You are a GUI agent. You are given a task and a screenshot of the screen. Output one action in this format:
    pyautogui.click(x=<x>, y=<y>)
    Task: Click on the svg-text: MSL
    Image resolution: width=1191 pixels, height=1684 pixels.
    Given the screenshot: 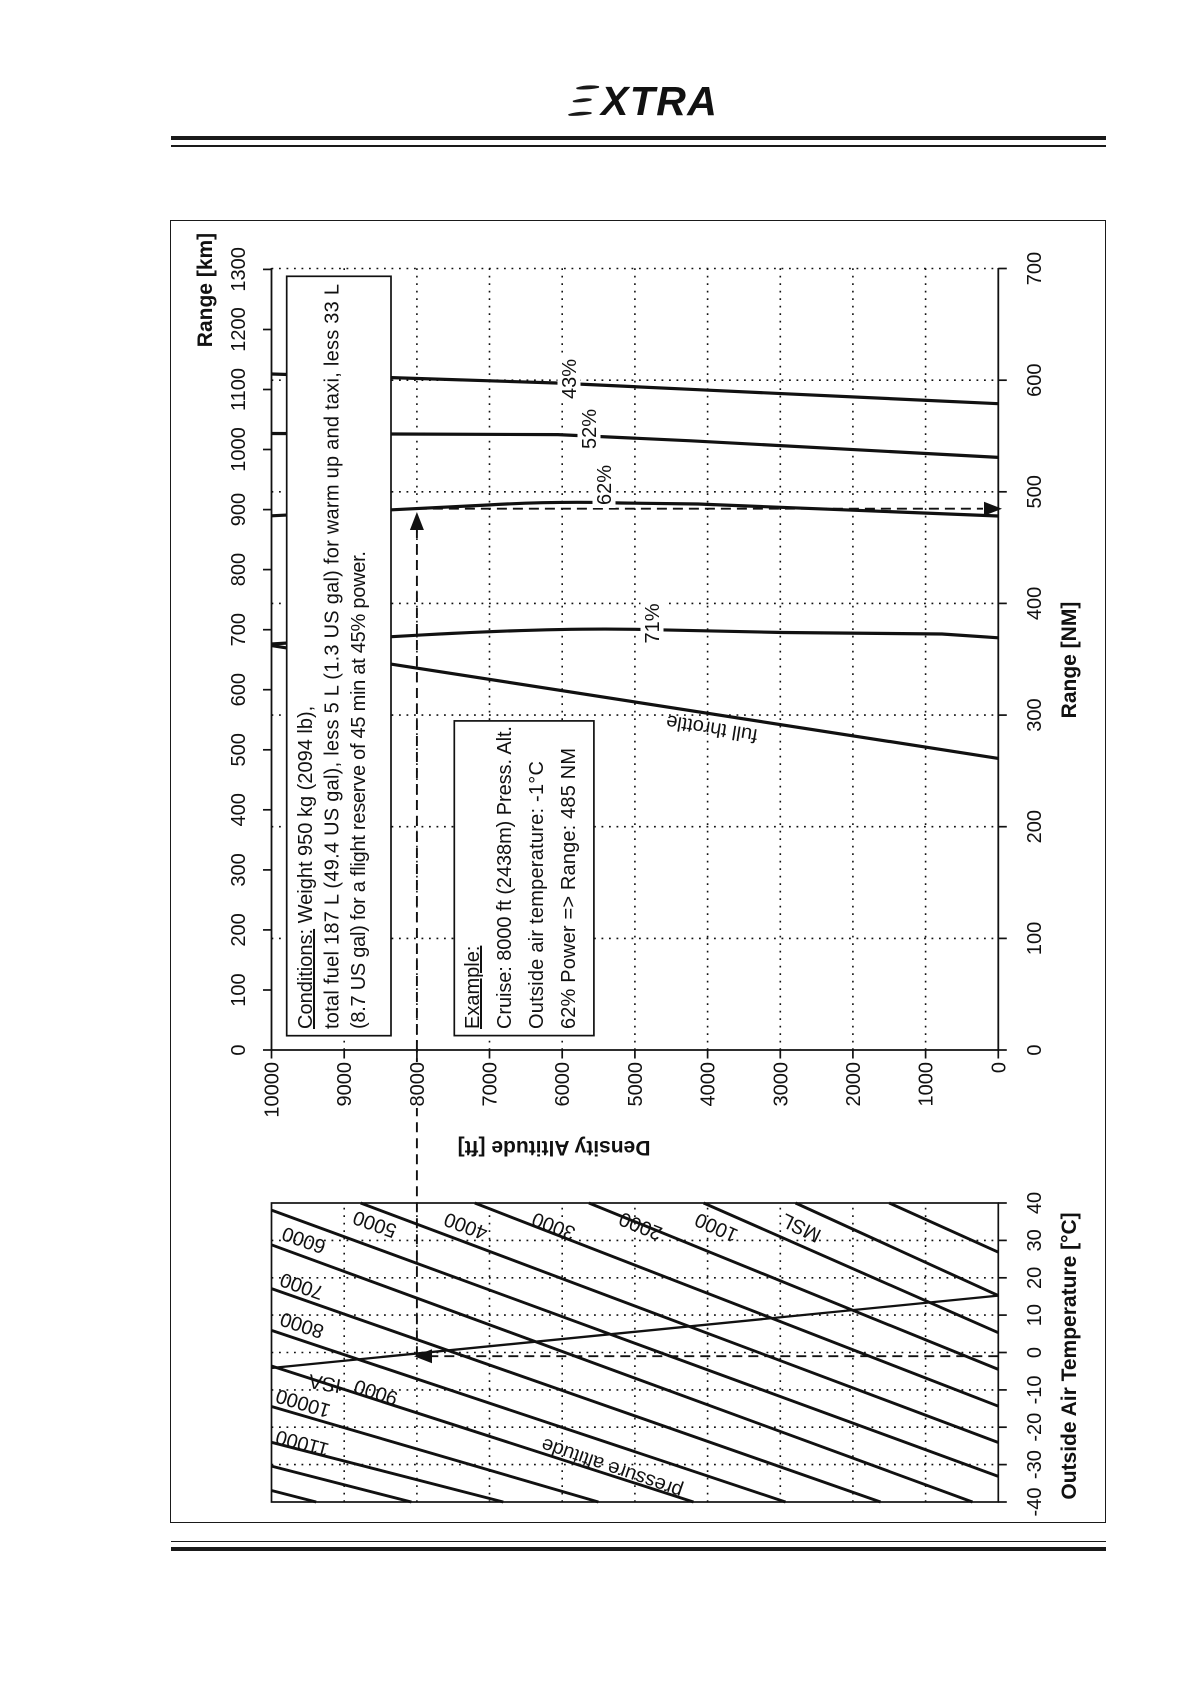 What is the action you would take?
    pyautogui.click(x=801, y=1228)
    